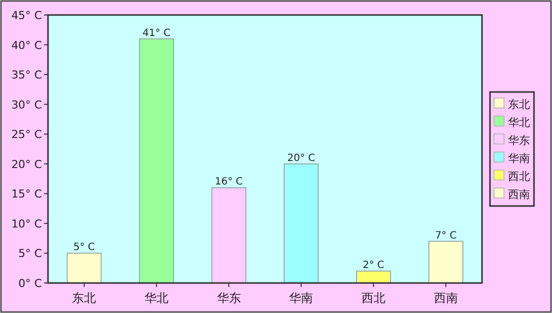  What do you see at coordinates (519, 176) in the screenshot?
I see `legend-label: 西北` at bounding box center [519, 176].